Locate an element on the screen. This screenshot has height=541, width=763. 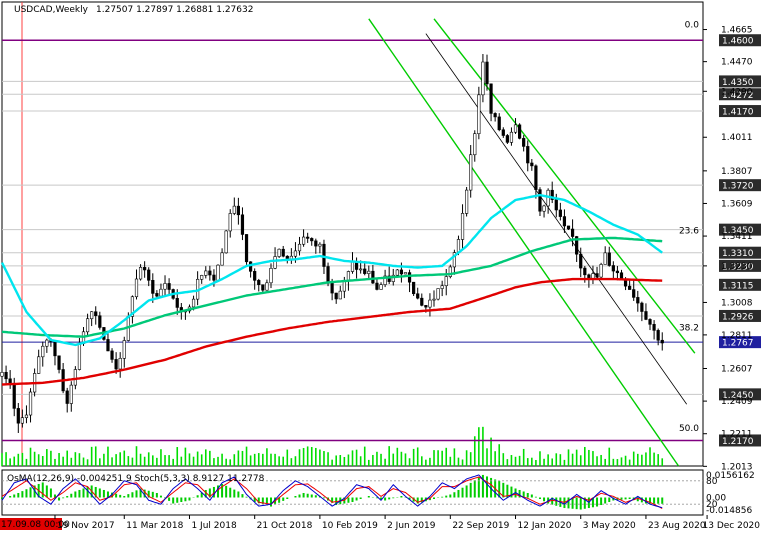
fib-labels: 0.0 23.6 38.2 50.0 is located at coordinates (689, 228).